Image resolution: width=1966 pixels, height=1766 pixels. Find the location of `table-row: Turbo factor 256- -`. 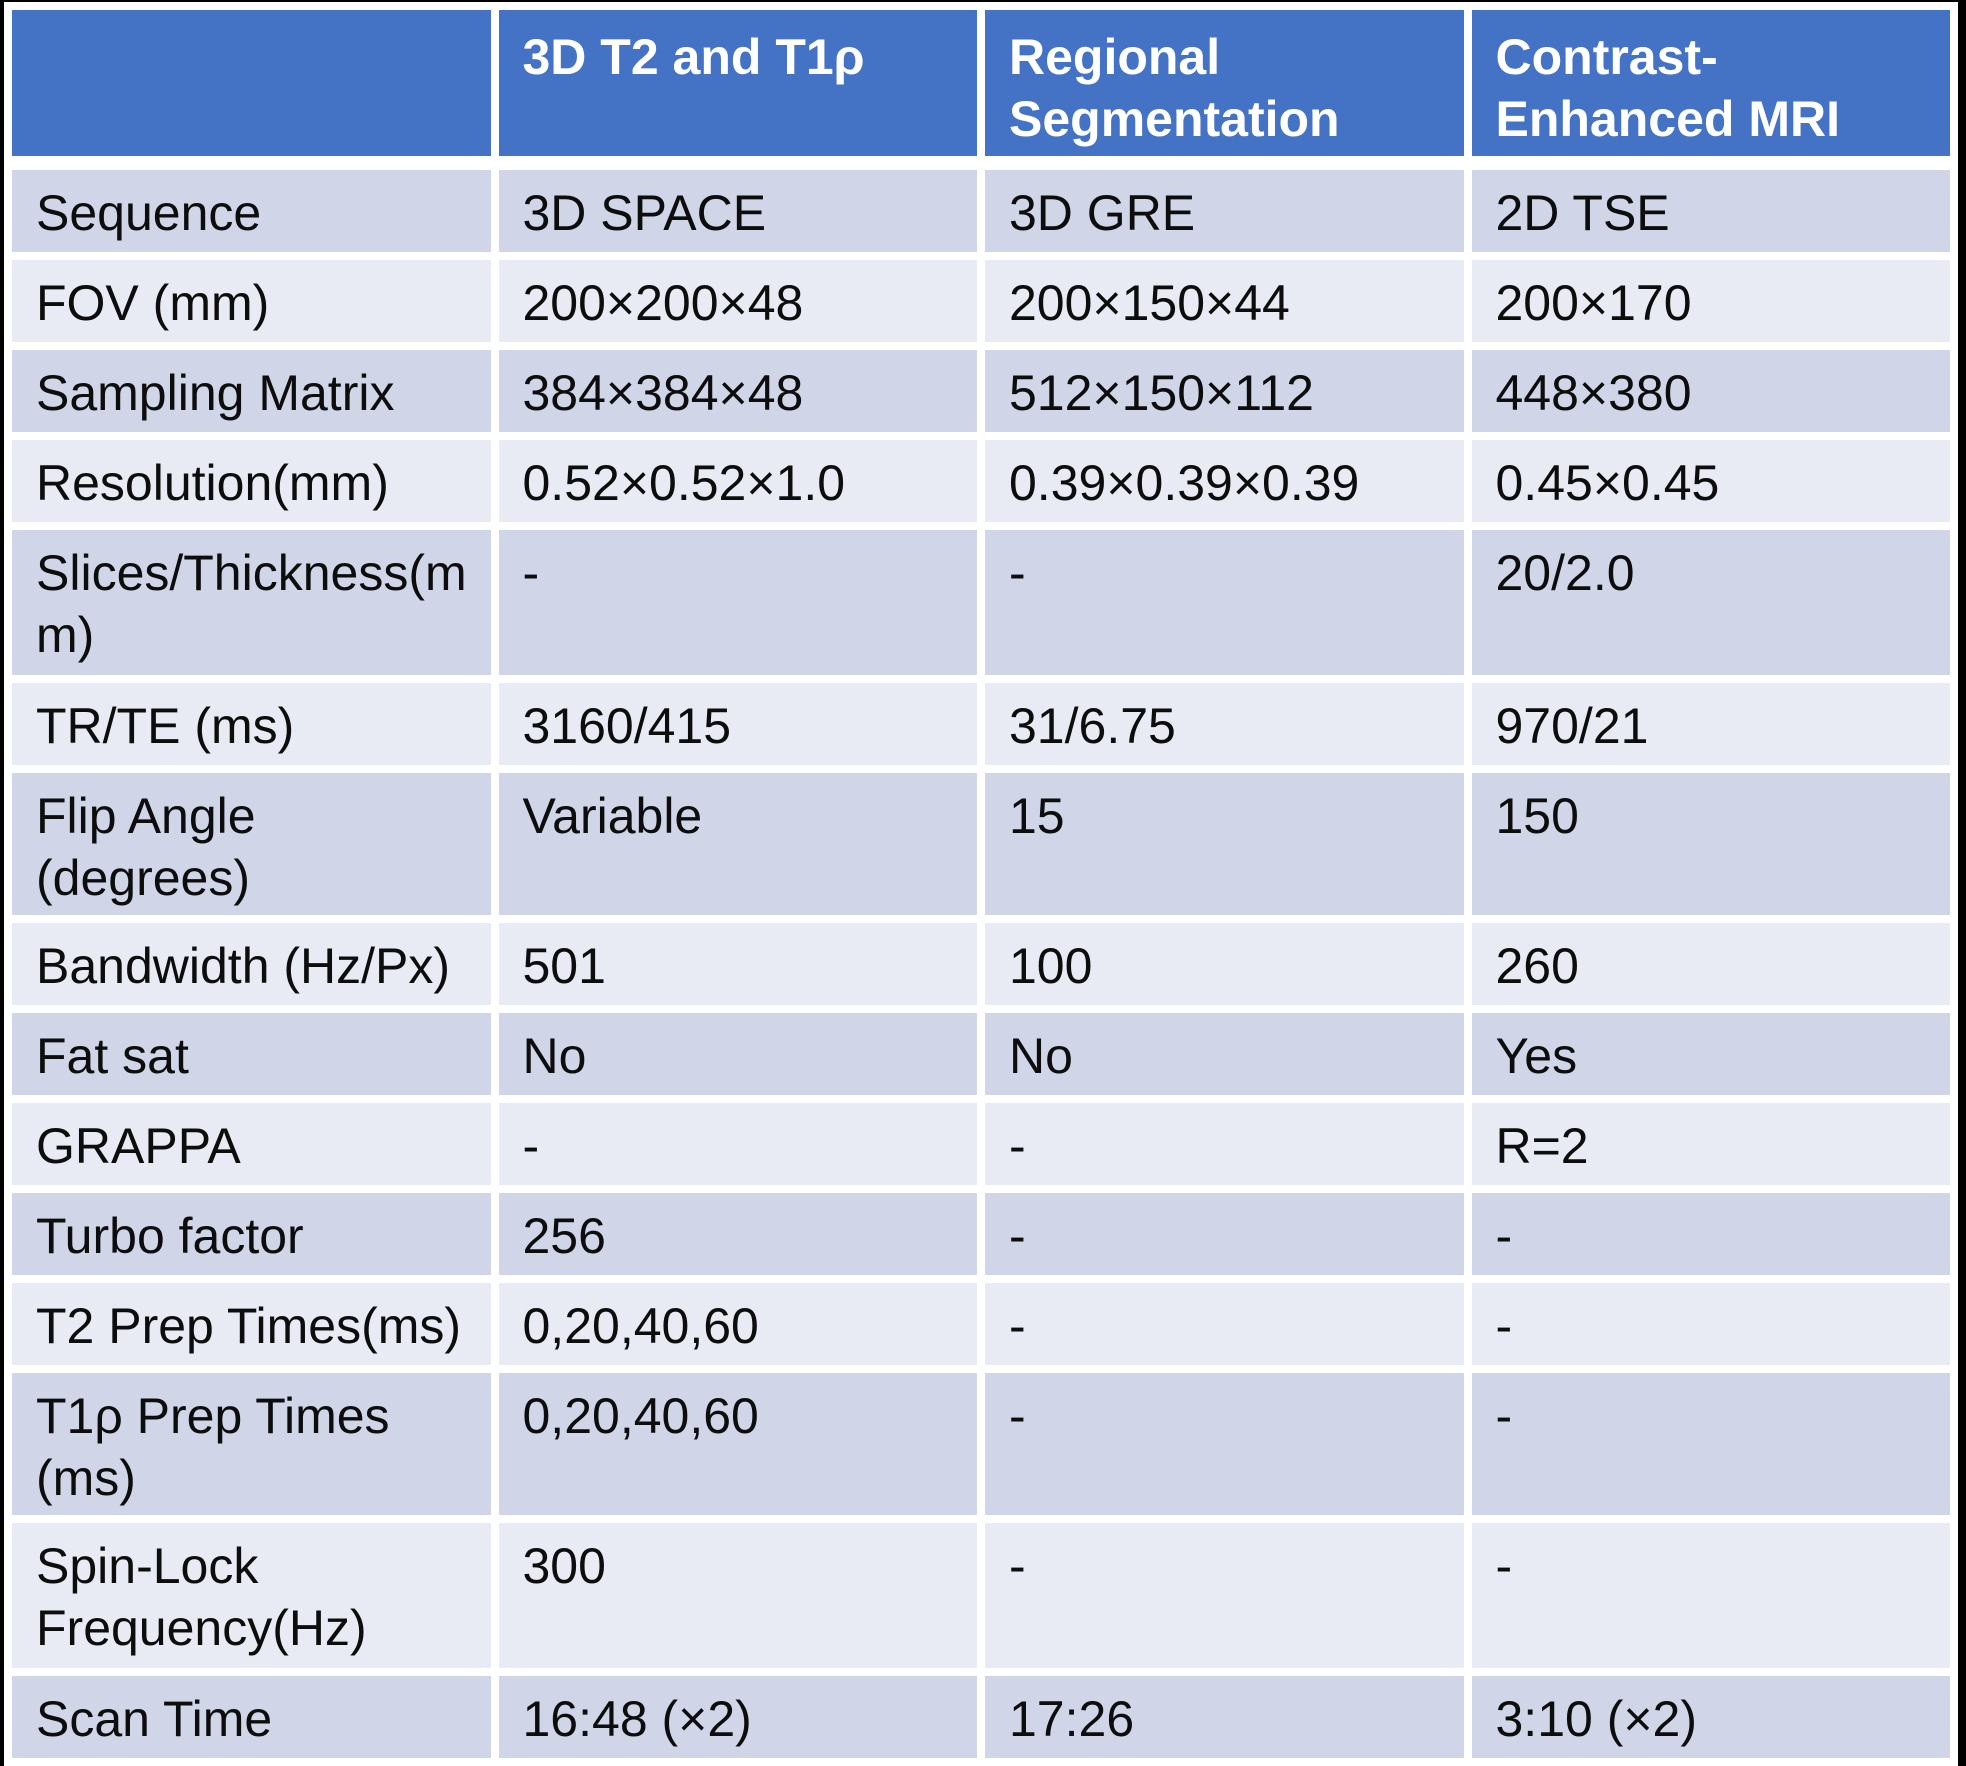

table-row: Turbo factor 256- - is located at coordinates (981, 1234).